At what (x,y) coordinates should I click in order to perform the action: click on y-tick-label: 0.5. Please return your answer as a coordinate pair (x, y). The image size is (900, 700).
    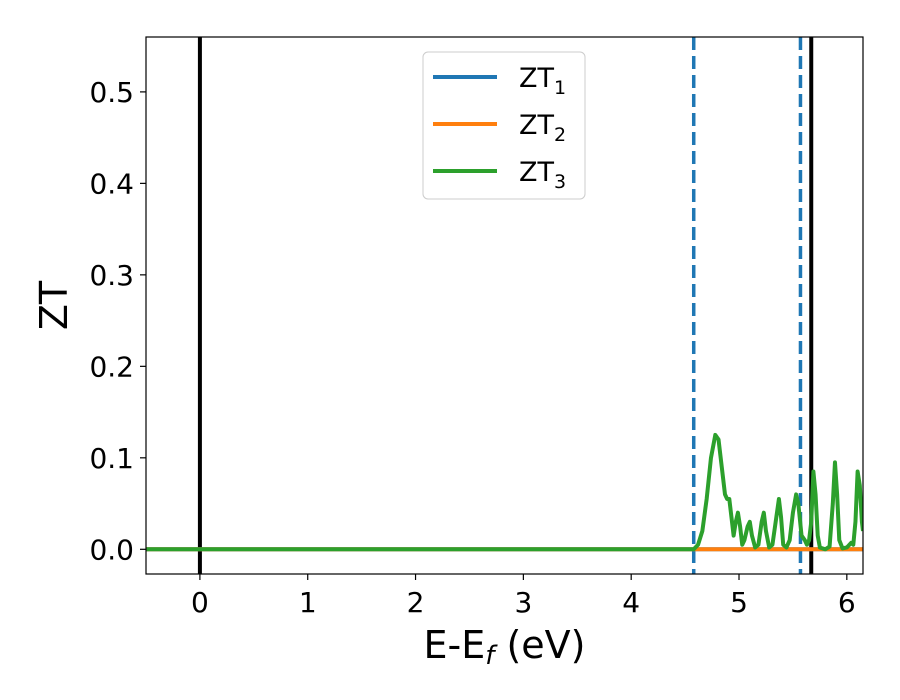
    Looking at the image, I should click on (111, 92).